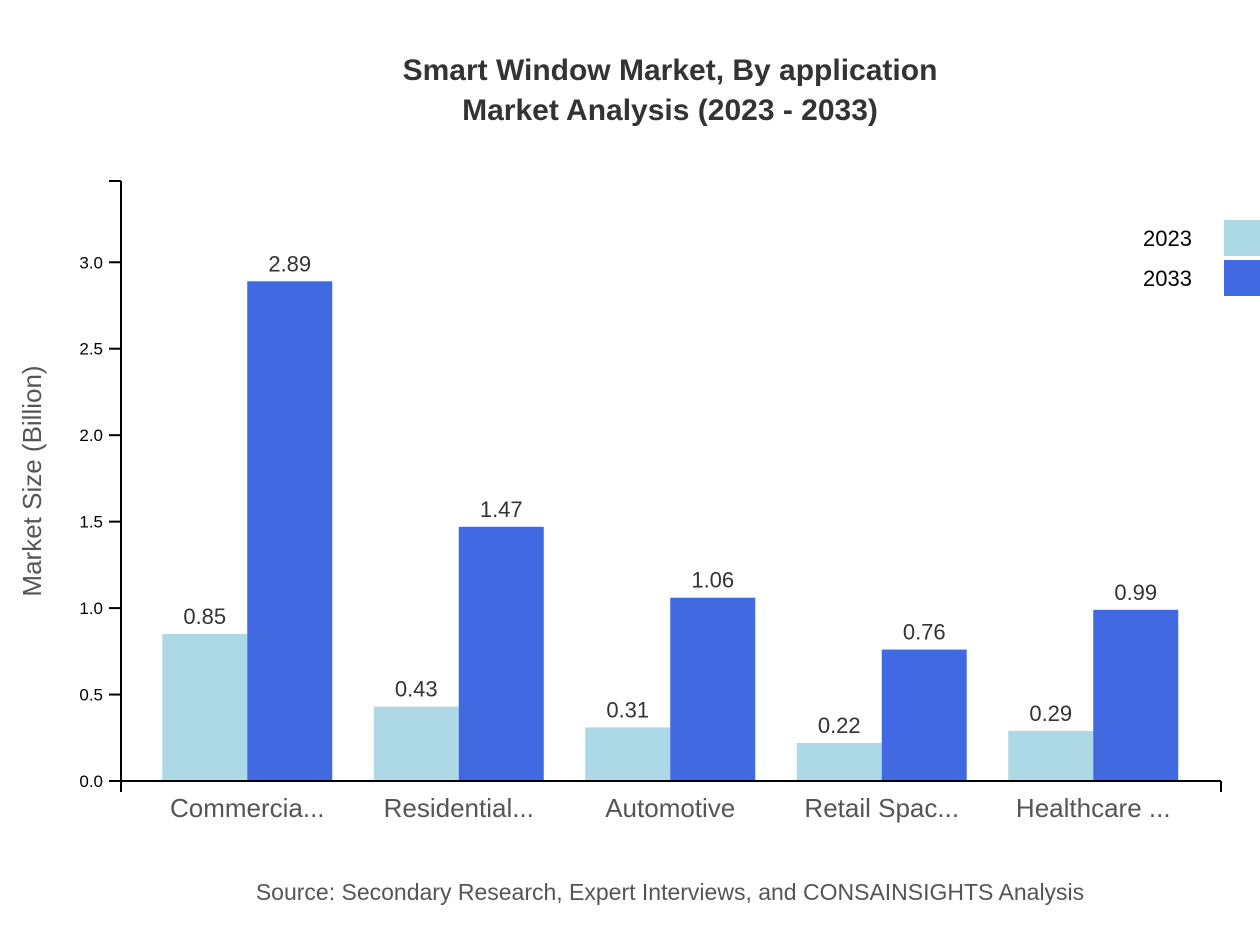  Describe the element at coordinates (91, 435) in the screenshot. I see `y-tick-label: 2.0` at that location.